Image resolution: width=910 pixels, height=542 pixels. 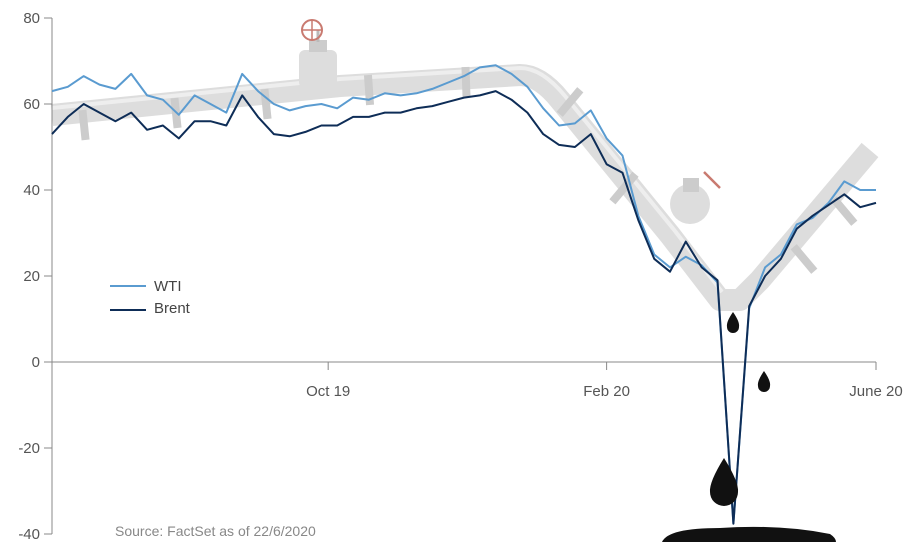 What do you see at coordinates (724, 482) in the screenshot?
I see `oil-drop-large` at bounding box center [724, 482].